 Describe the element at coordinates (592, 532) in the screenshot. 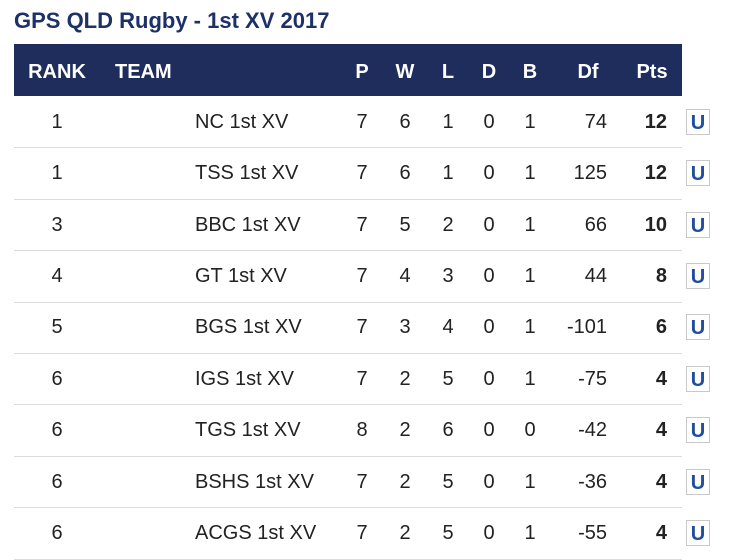

I see `difference-cell: -55` at that location.